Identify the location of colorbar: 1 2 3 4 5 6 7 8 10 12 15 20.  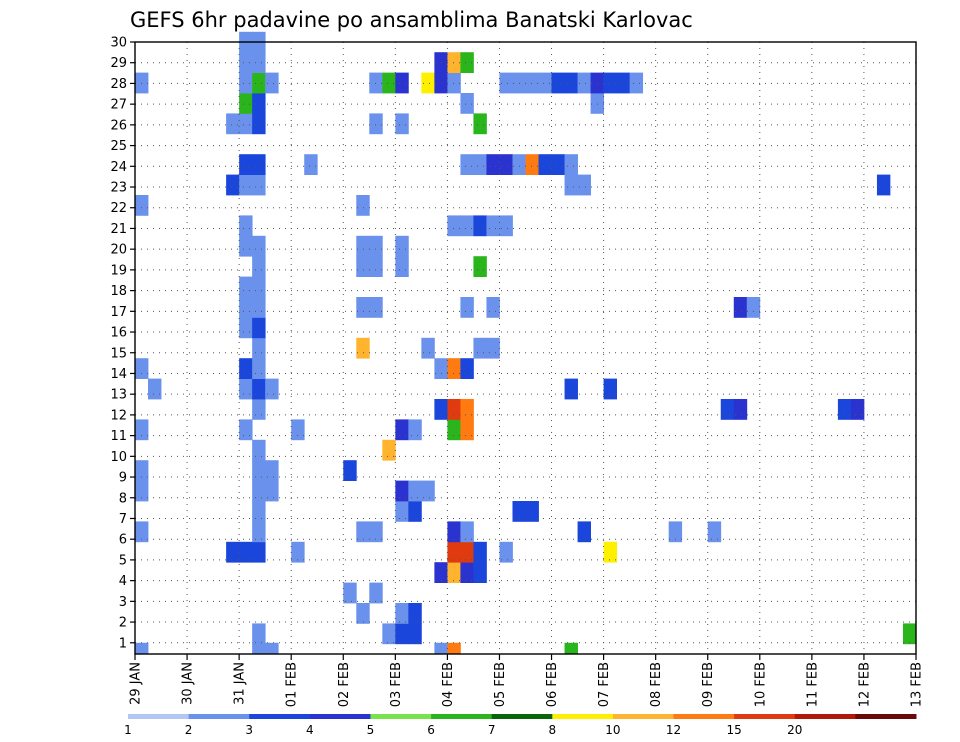
(520, 725).